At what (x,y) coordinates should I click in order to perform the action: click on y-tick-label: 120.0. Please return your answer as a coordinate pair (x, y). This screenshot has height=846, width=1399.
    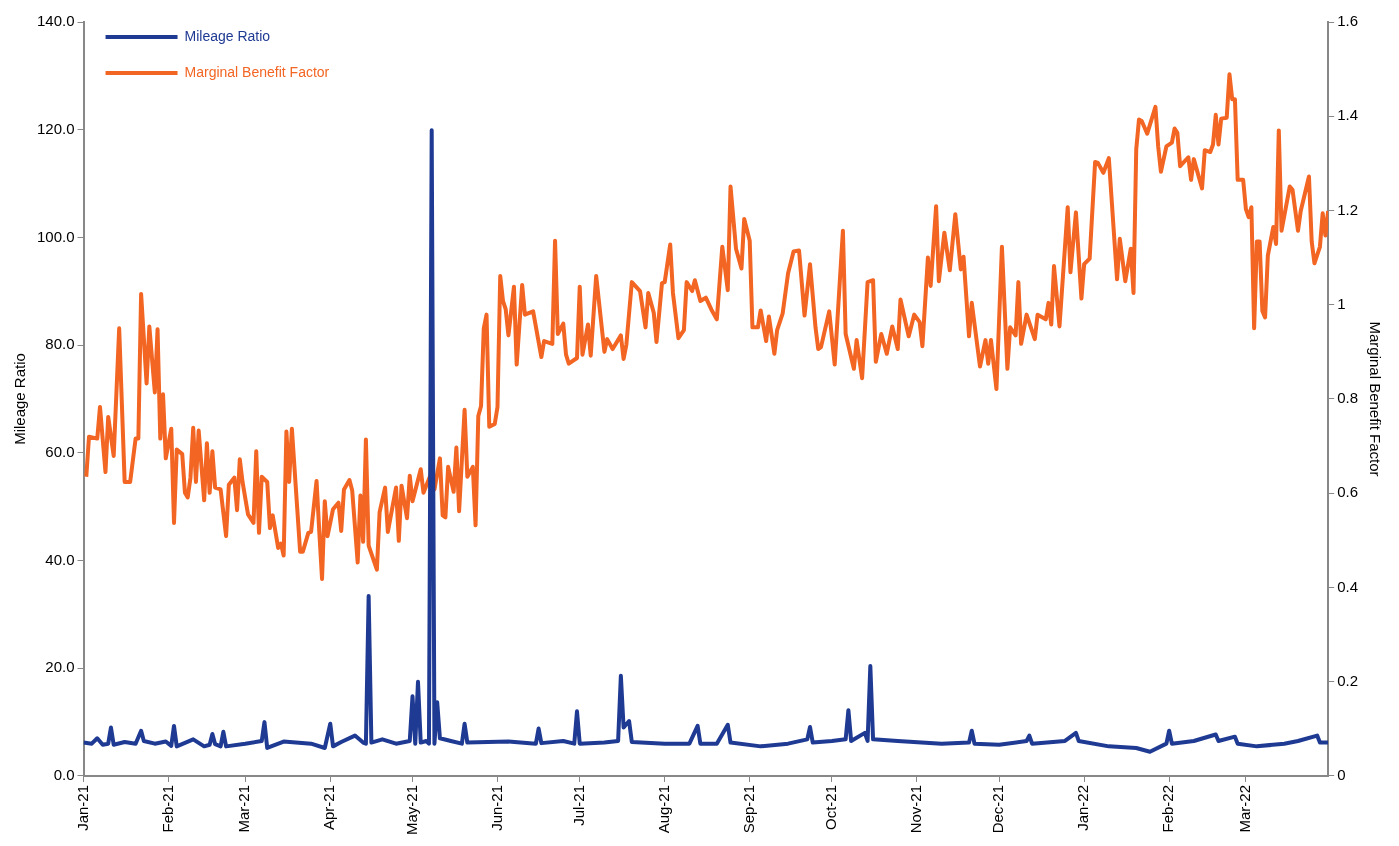
    Looking at the image, I should click on (55, 128).